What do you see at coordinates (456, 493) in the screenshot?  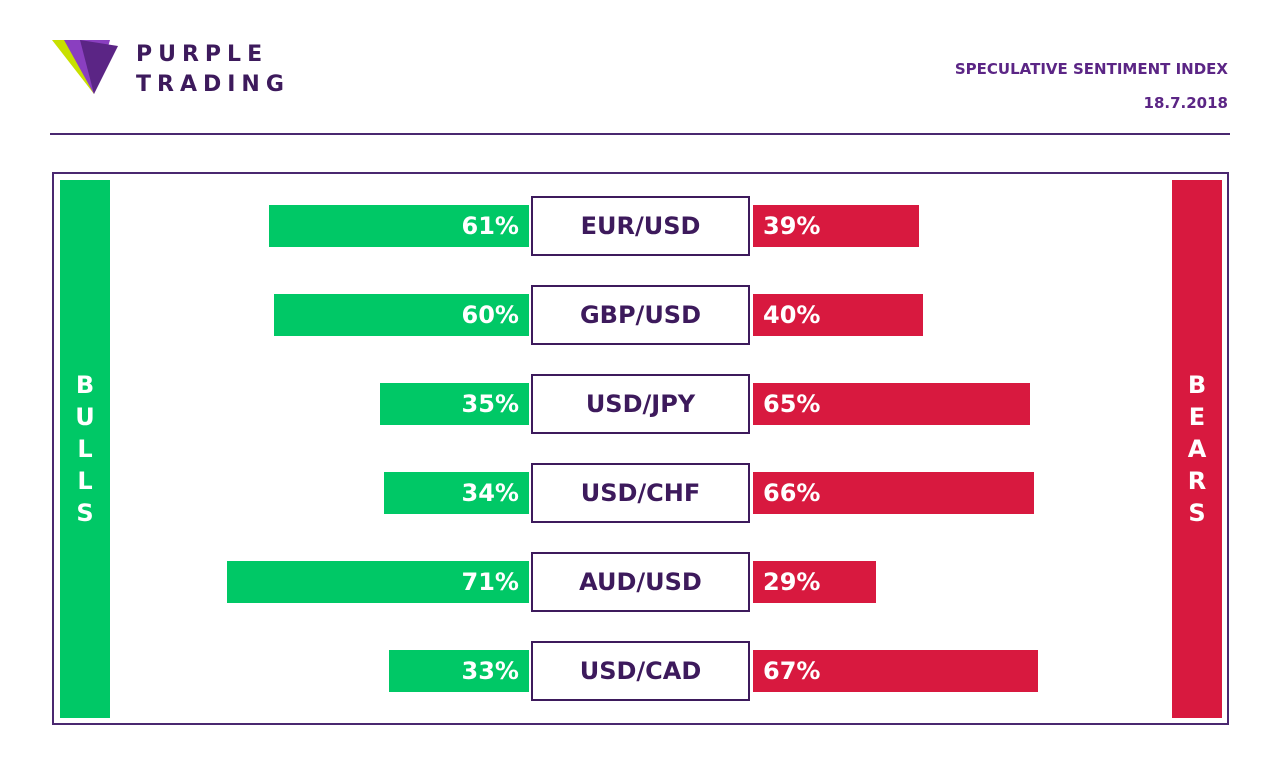 I see `bull-bar: 34%` at bounding box center [456, 493].